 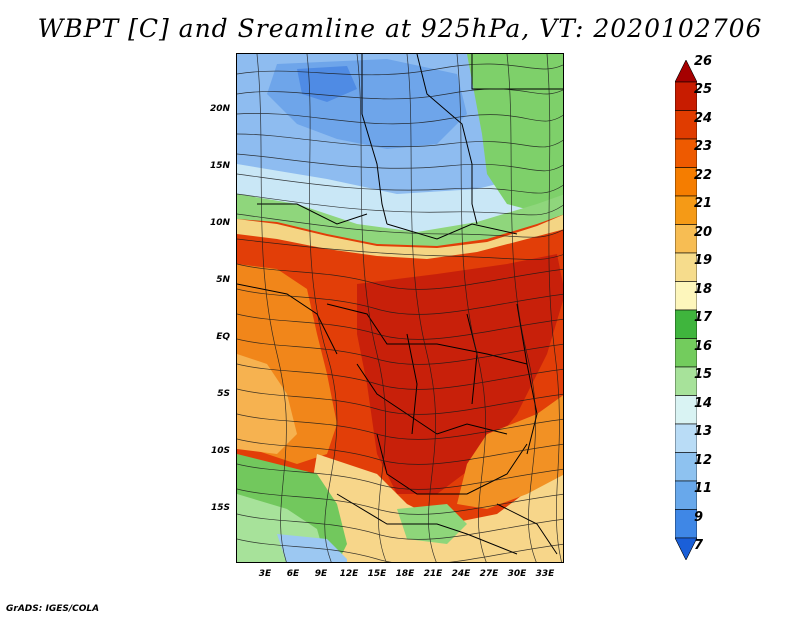 I want to click on x-label-21e: 21E, so click(x=433, y=574).